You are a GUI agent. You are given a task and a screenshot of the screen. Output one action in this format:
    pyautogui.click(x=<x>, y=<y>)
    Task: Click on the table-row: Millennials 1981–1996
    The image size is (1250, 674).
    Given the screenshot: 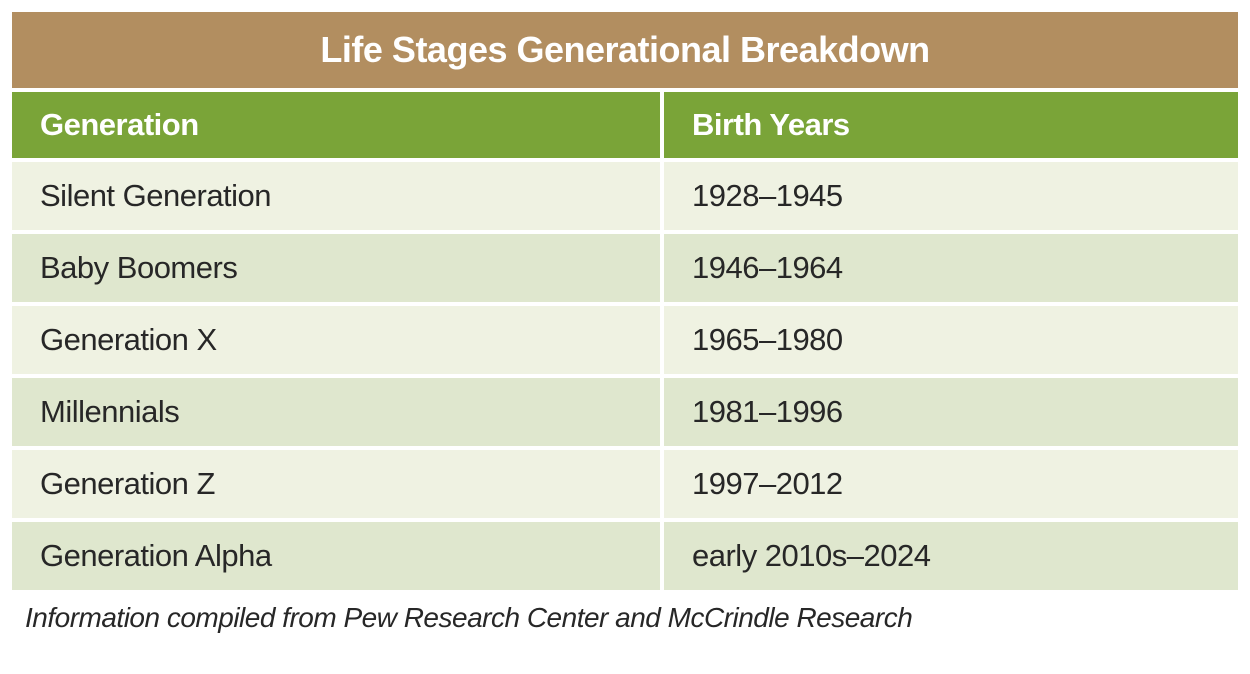 What is the action you would take?
    pyautogui.click(x=625, y=412)
    